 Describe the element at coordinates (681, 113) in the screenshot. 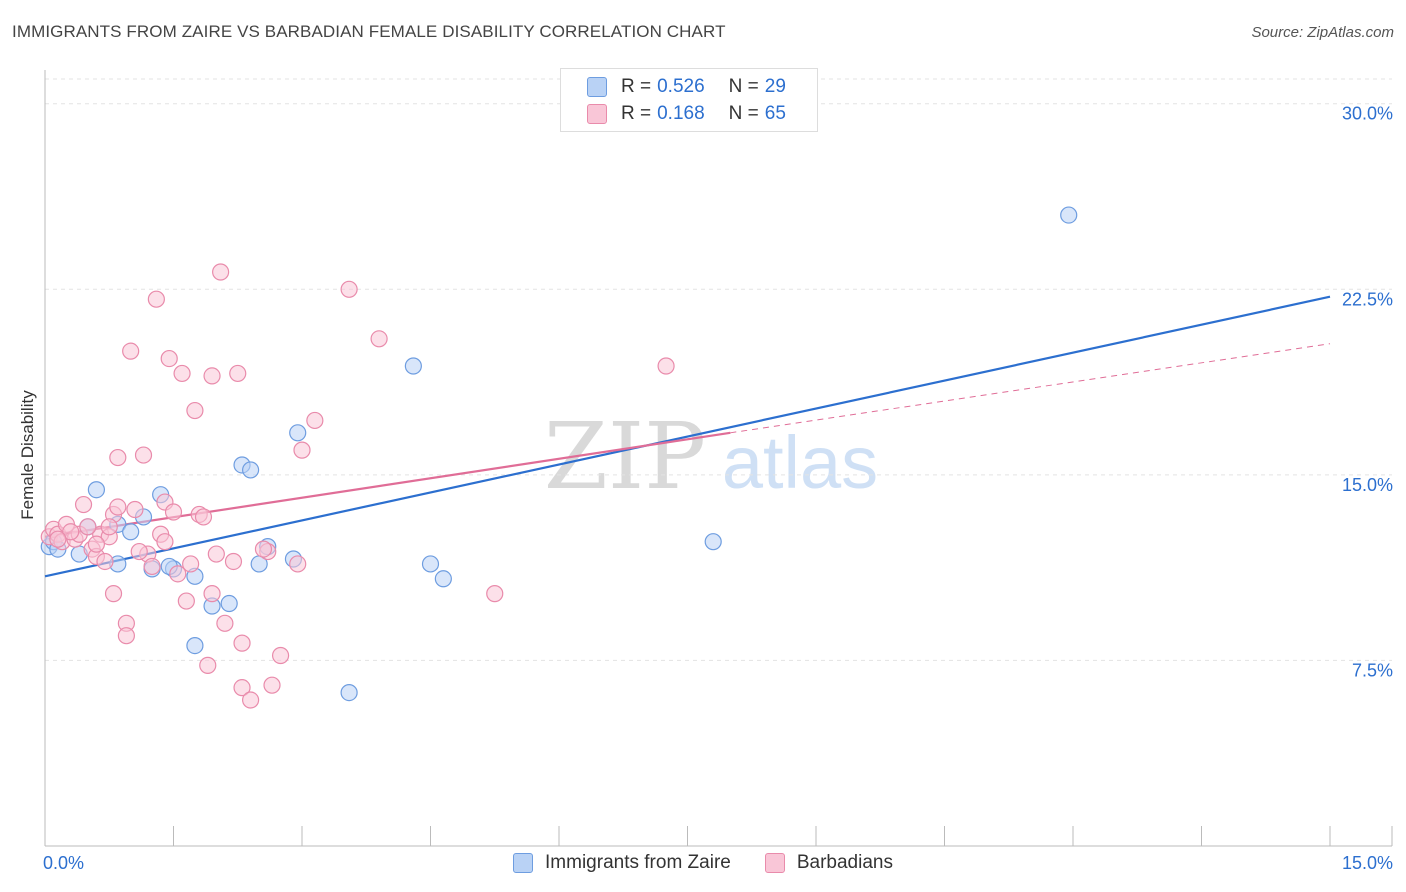

I see `legend-r-value-barbadians: 0.168` at that location.